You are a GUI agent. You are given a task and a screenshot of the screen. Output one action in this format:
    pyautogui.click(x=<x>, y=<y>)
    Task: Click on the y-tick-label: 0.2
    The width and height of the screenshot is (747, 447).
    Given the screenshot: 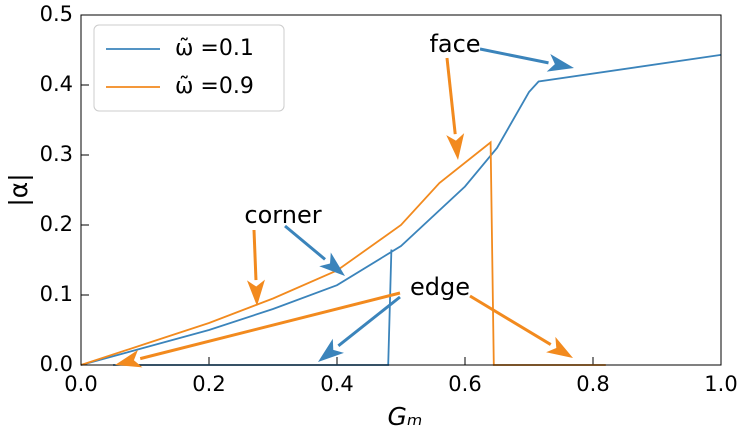 What is the action you would take?
    pyautogui.click(x=56, y=224)
    